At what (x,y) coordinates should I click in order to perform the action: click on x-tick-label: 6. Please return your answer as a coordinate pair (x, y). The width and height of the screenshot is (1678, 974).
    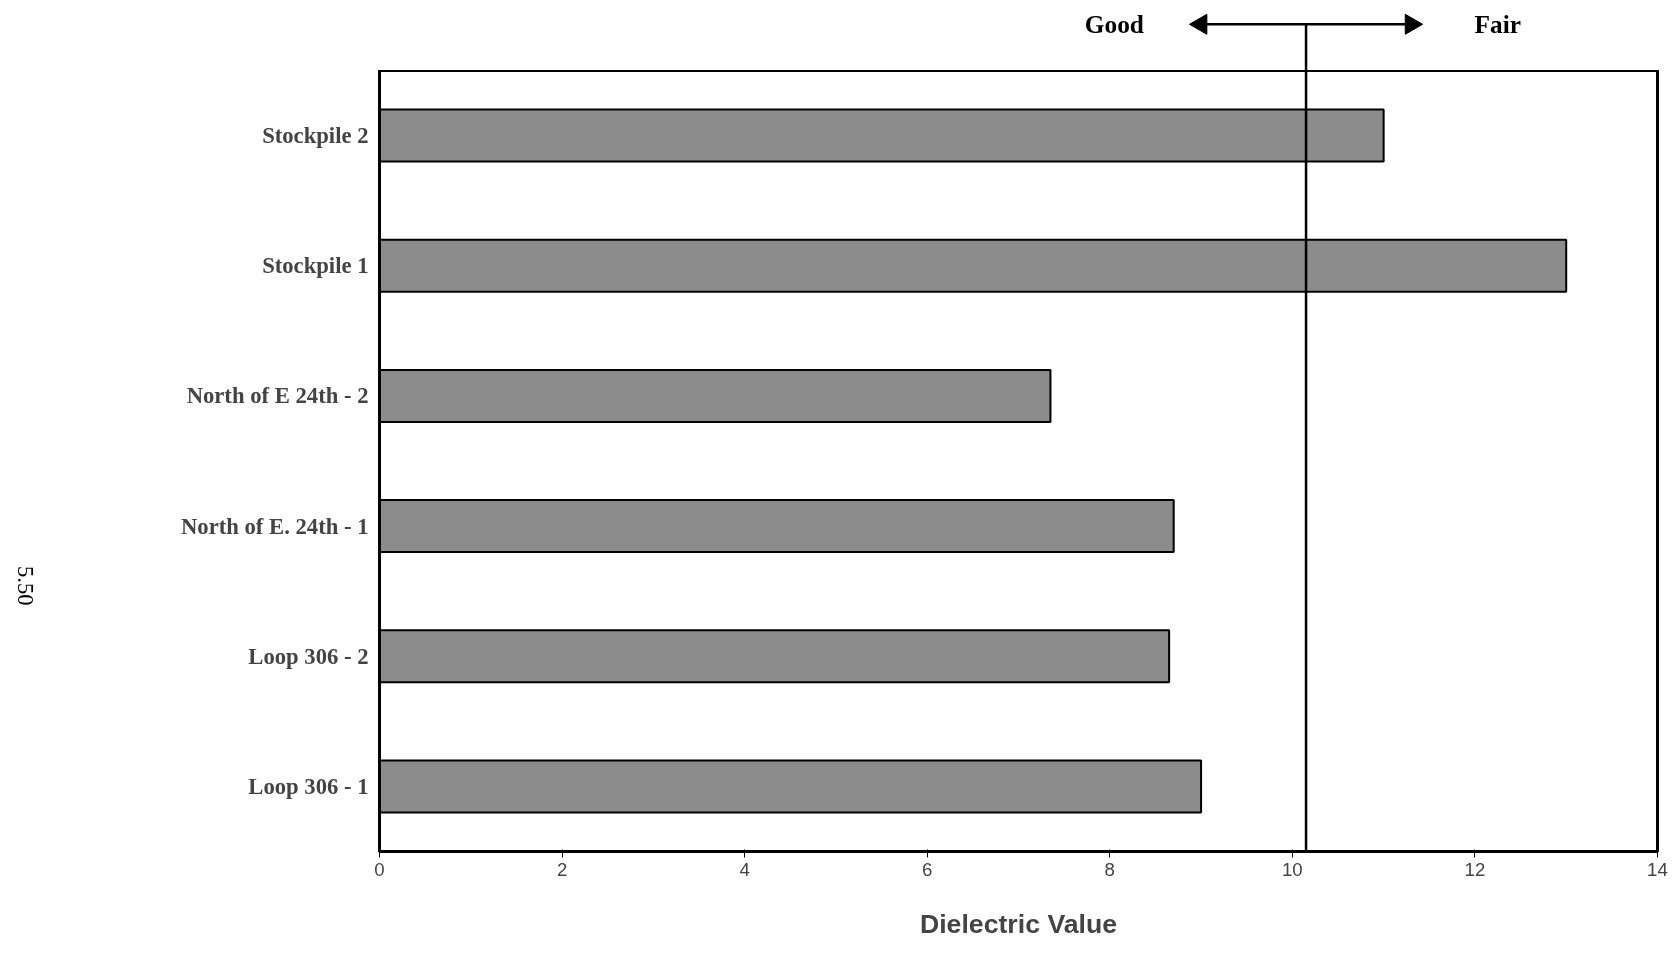
    Looking at the image, I should click on (927, 869).